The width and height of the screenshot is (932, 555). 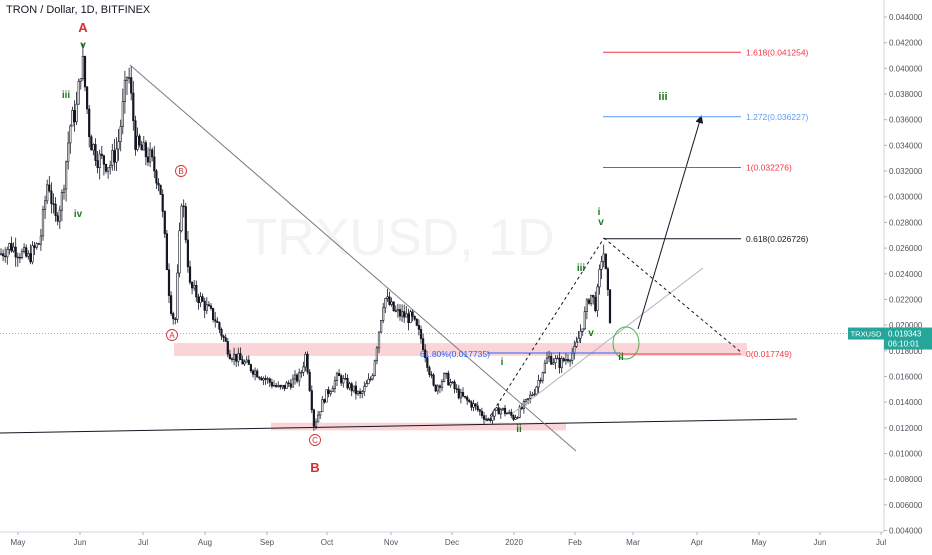 What do you see at coordinates (621, 357) in the screenshot?
I see `wave-label: ii` at bounding box center [621, 357].